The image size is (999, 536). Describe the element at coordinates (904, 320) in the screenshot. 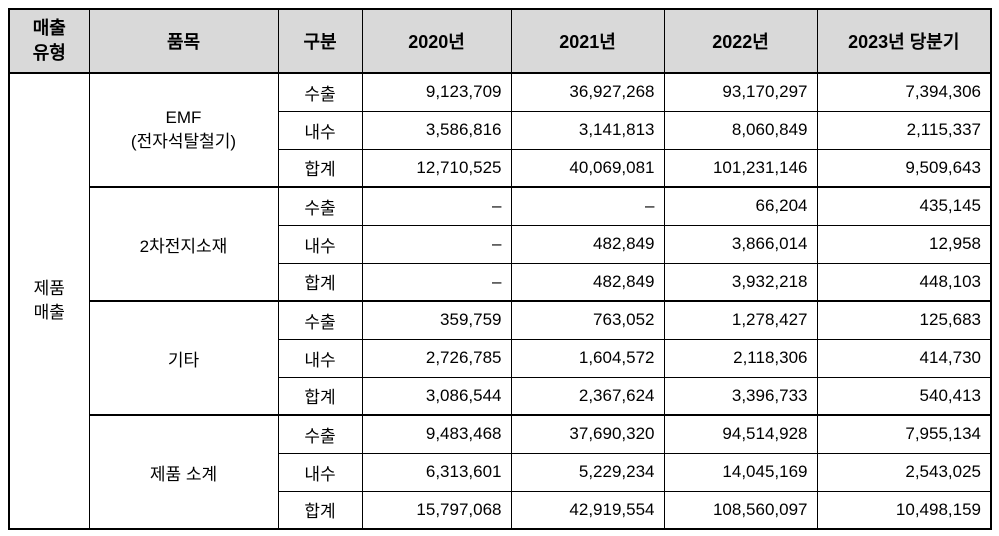

I see `value-cell: 125,683` at that location.